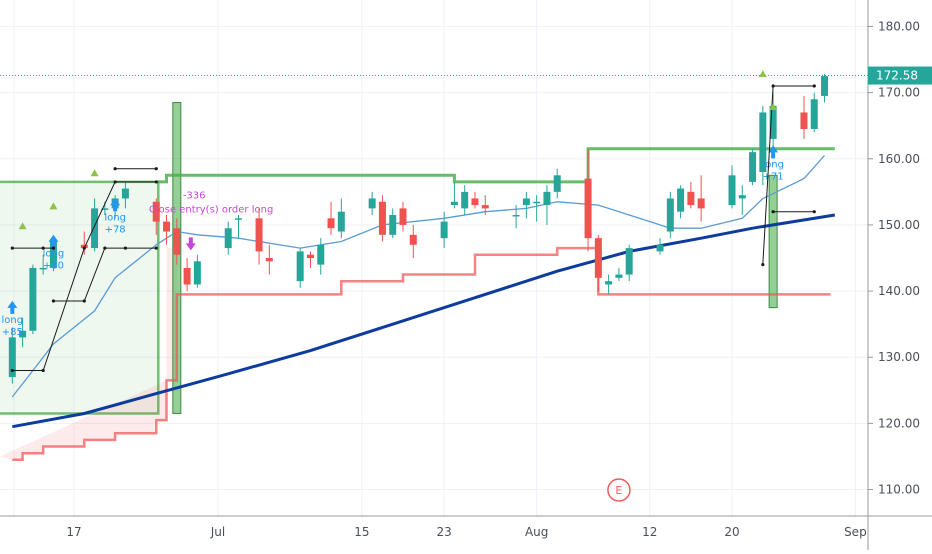 The width and height of the screenshot is (932, 554). What do you see at coordinates (361, 532) in the screenshot?
I see `x-tick-label: 15` at bounding box center [361, 532].